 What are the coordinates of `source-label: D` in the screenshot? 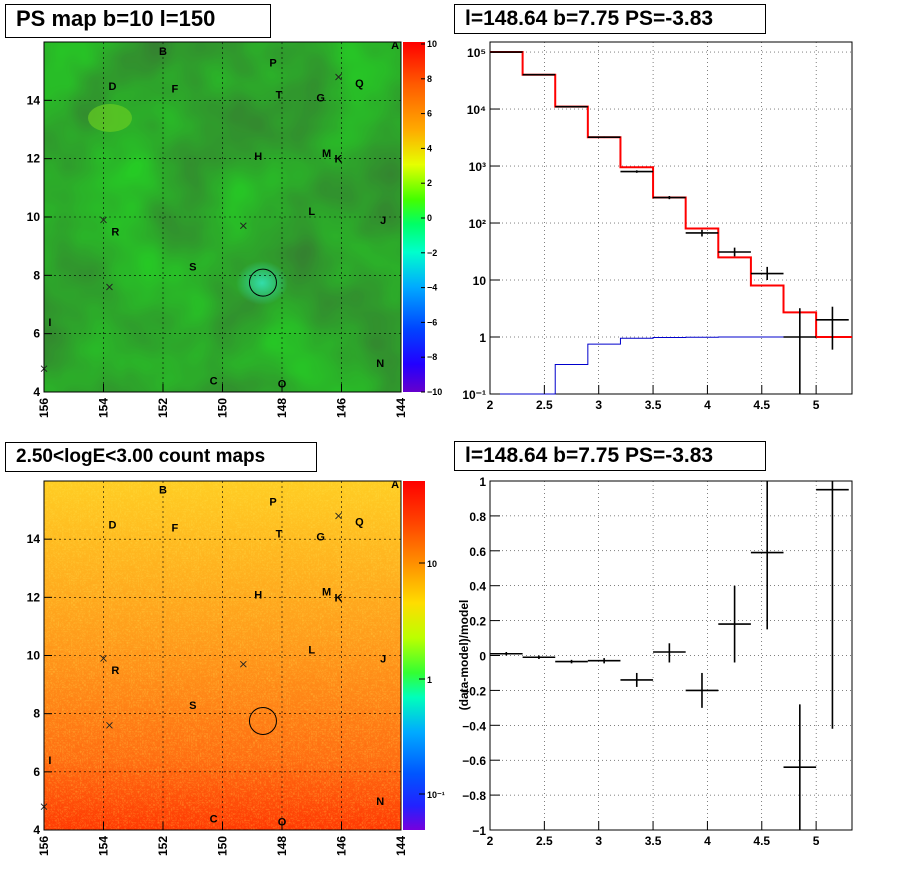 It's located at (112, 526).